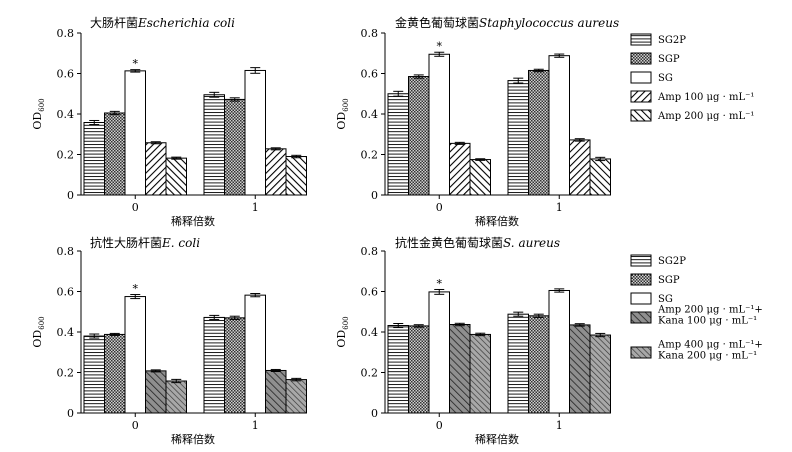  What do you see at coordinates (162, 23) in the screenshot?
I see `chart-title: 大肠杆菌Escherichia coli` at bounding box center [162, 23].